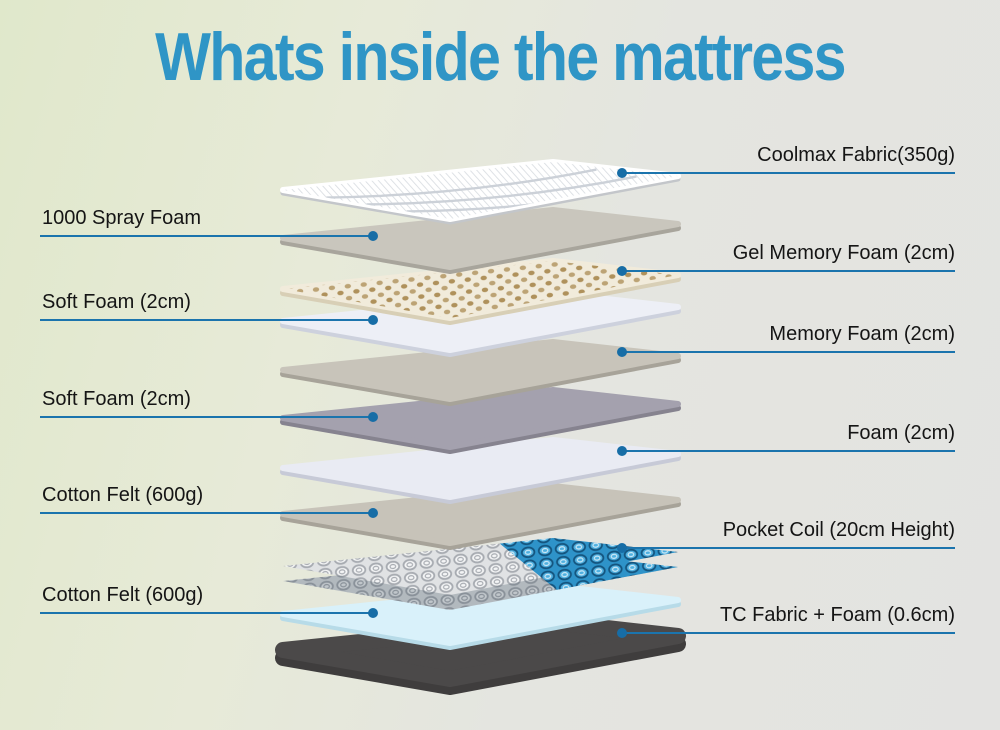 Image resolution: width=1000 pixels, height=730 pixels. Describe the element at coordinates (838, 530) in the screenshot. I see `layer-label-pocket-coil: Pocket Coil (20cm Height)` at that location.